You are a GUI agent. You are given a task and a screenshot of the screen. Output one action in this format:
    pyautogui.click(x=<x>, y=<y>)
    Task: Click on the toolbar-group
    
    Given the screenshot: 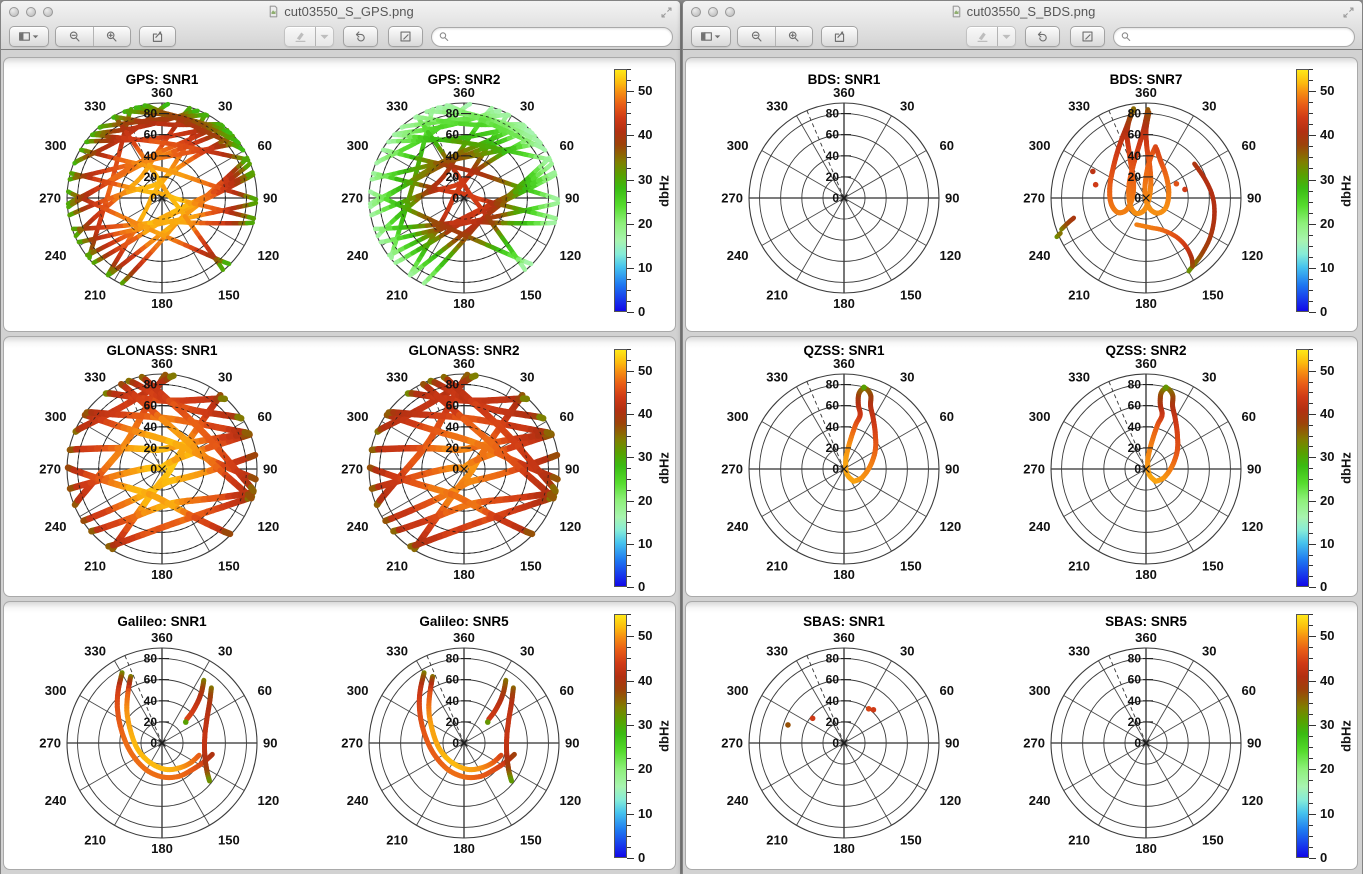 What is the action you would take?
    pyautogui.click(x=309, y=36)
    